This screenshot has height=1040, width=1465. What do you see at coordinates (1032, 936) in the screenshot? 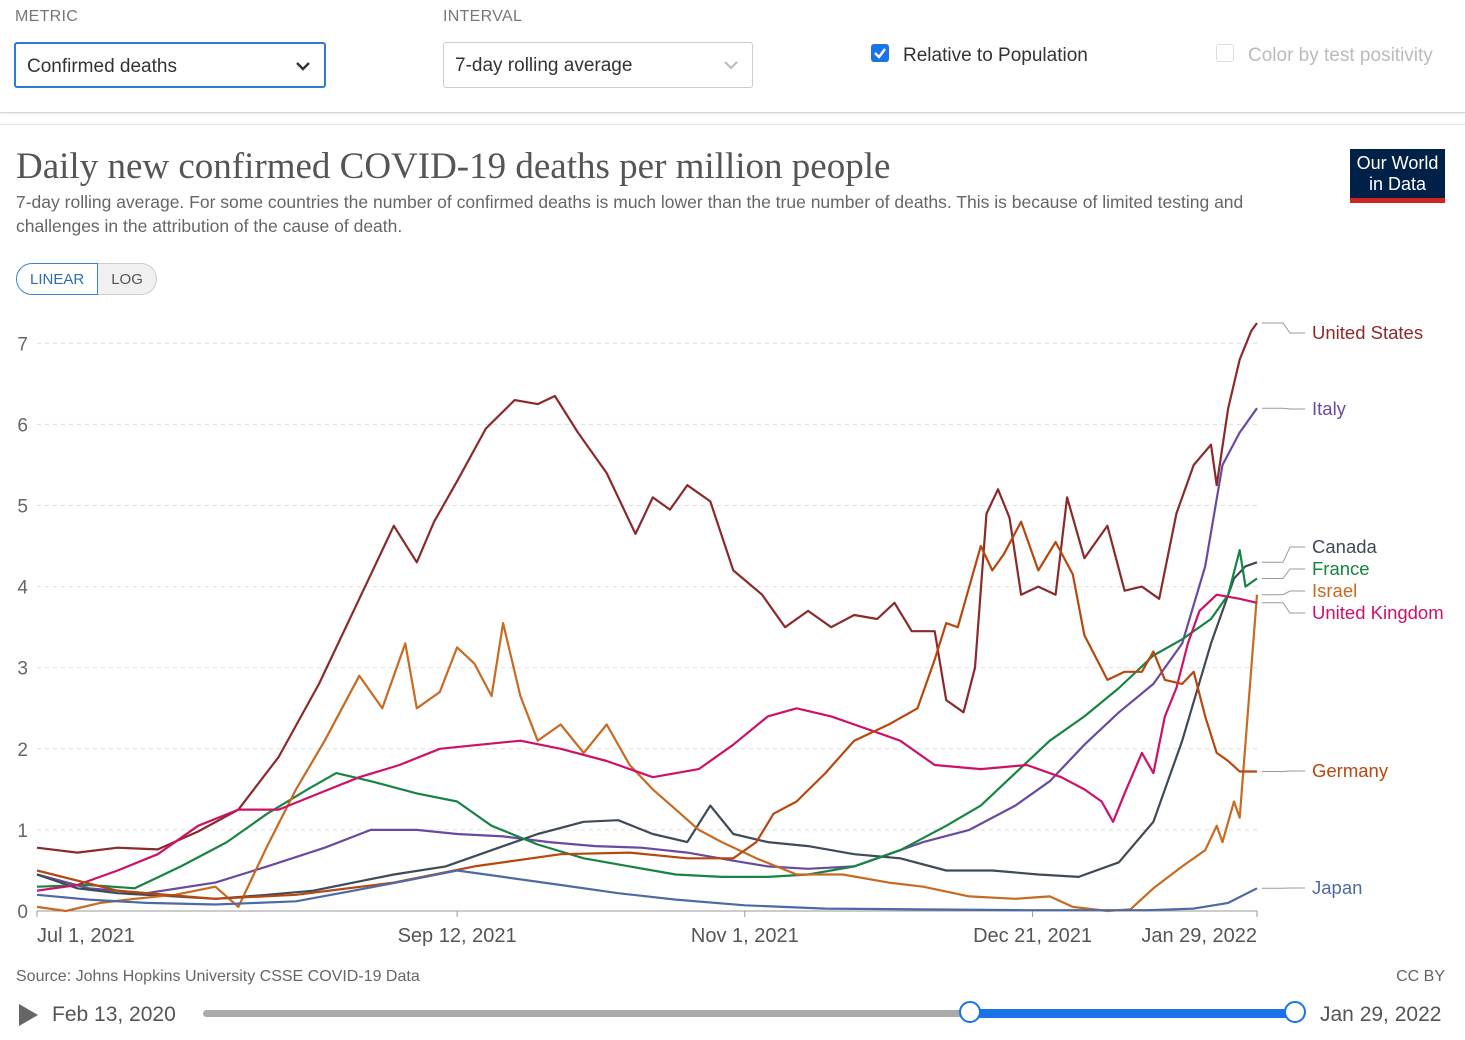
I see `x-tick-label: Dec 21, 2021` at bounding box center [1032, 936].